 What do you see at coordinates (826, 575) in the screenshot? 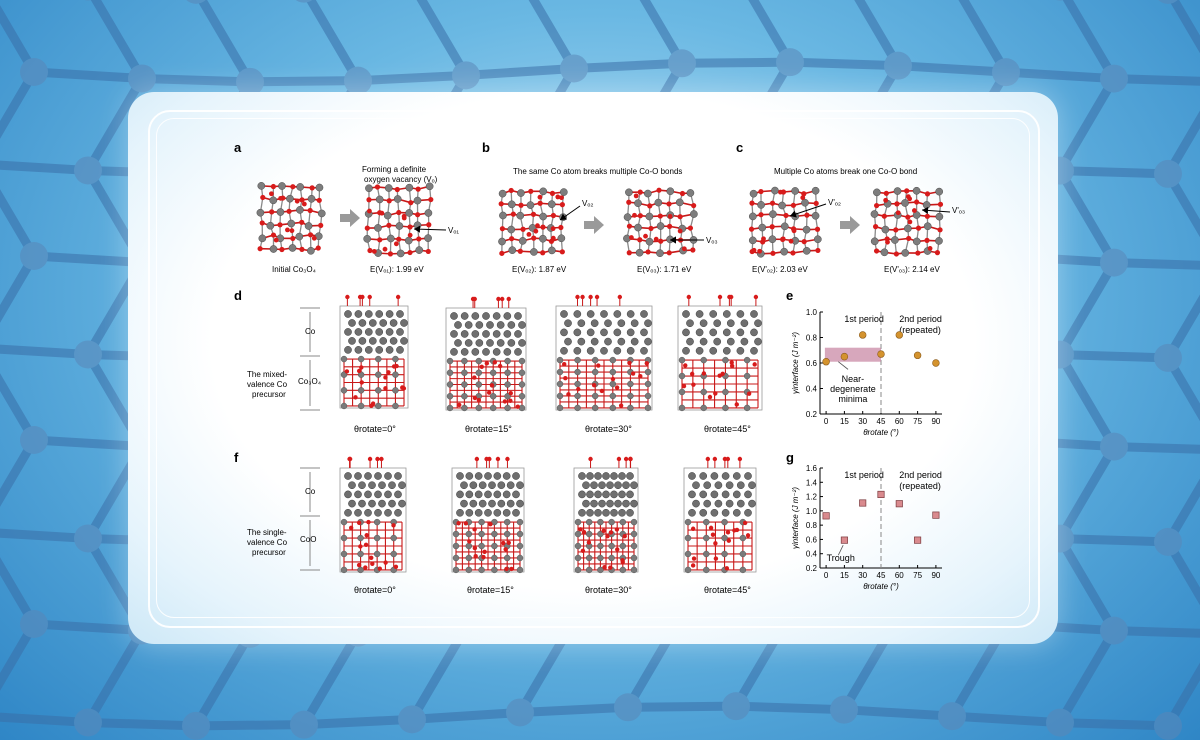
I see `x-tick-label: 0` at bounding box center [826, 575].